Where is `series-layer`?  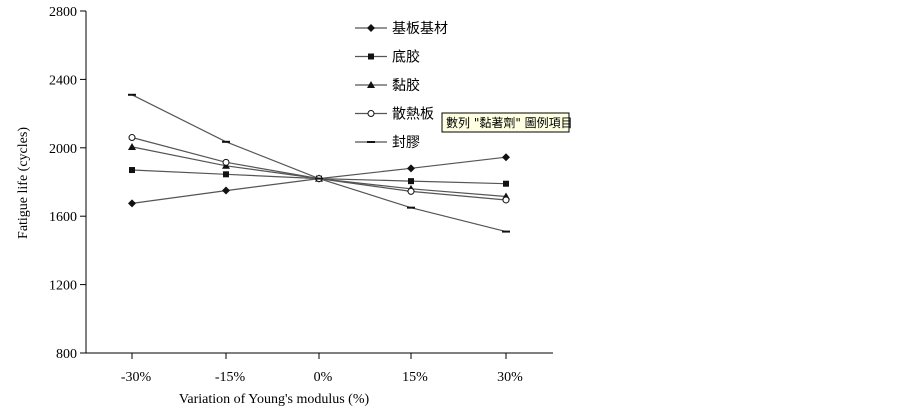 series-layer is located at coordinates (319, 163).